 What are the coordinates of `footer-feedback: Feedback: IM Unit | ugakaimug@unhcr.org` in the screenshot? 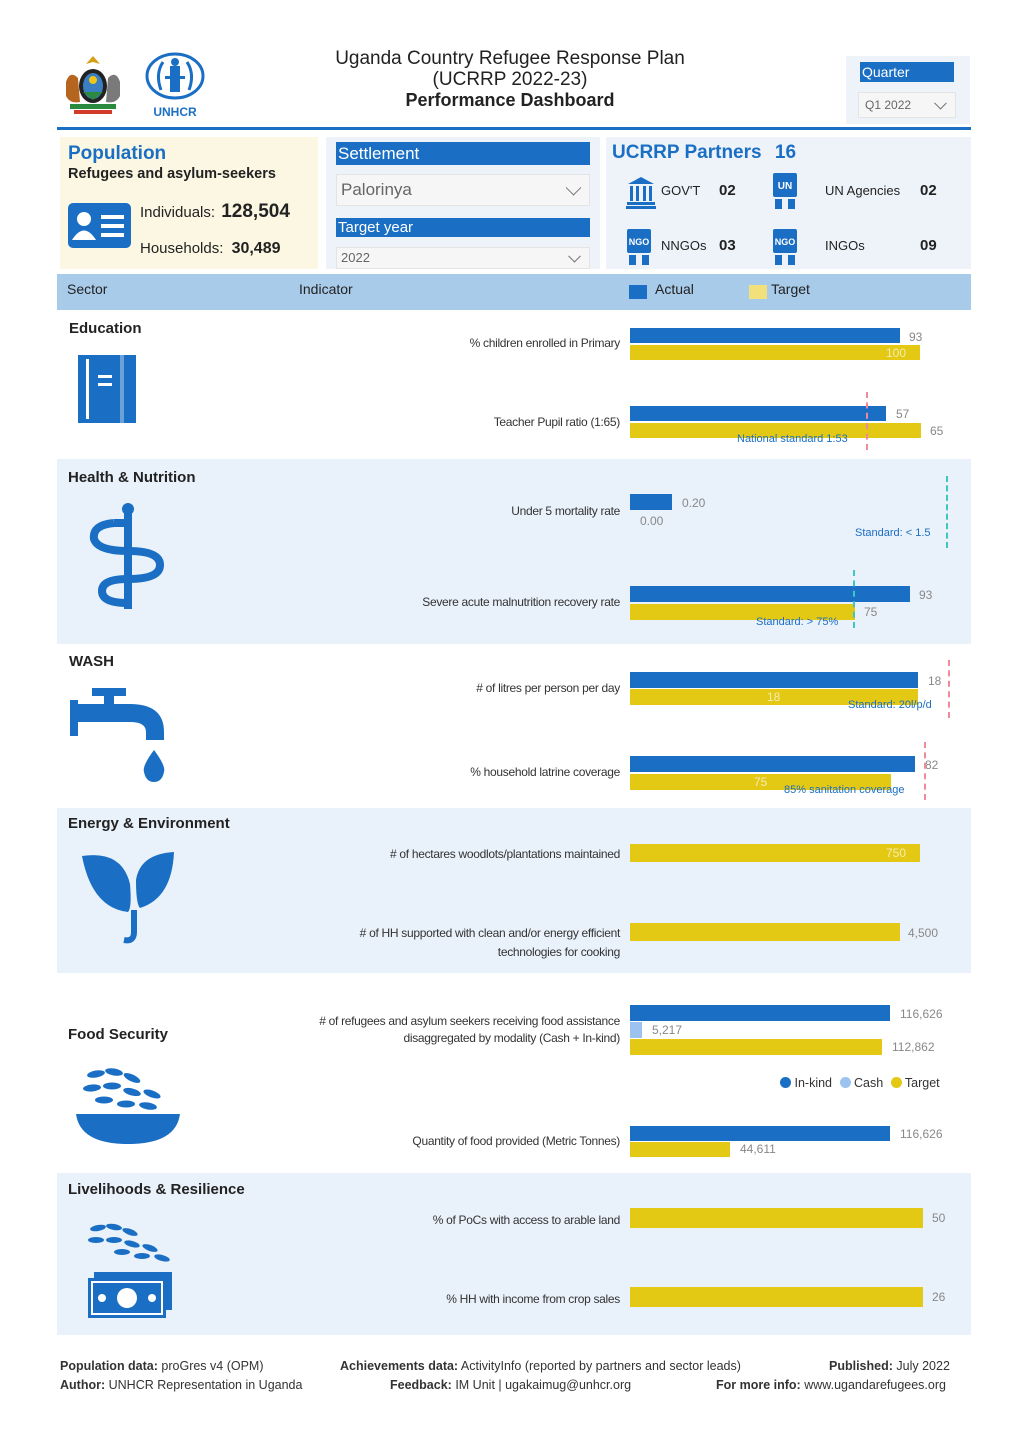 It's located at (510, 1385).